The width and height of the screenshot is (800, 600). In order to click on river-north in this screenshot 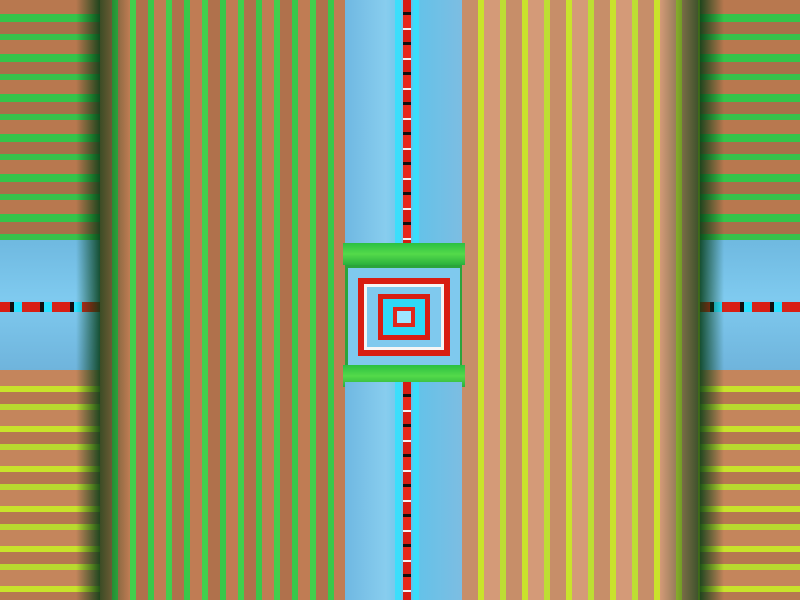, I will do `click(403, 124)`.